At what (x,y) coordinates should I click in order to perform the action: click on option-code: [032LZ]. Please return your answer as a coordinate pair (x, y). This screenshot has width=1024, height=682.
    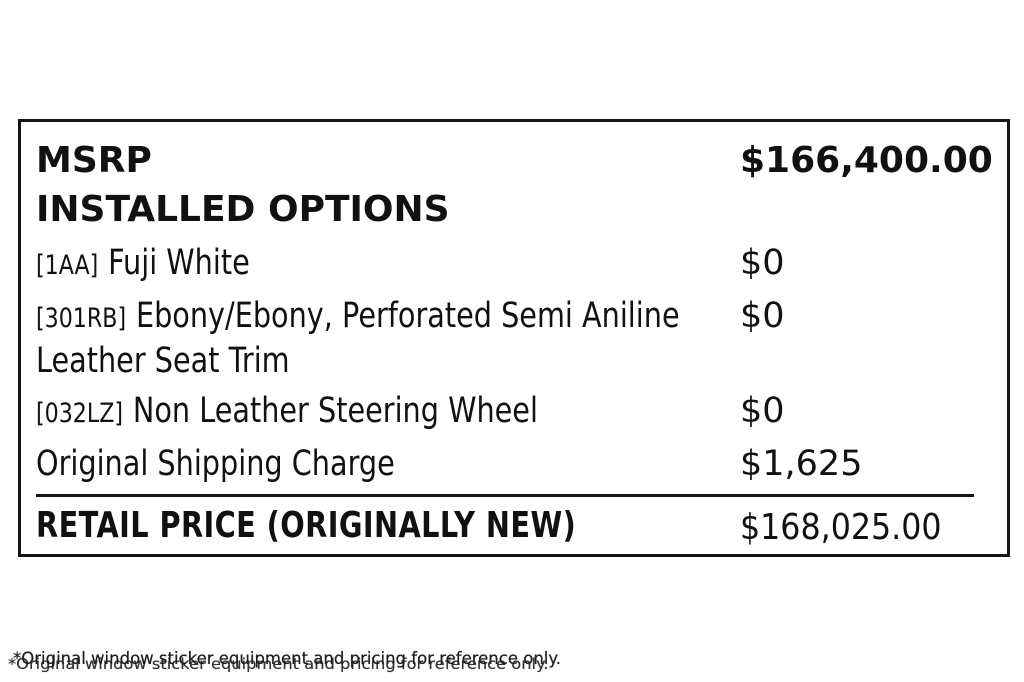
    Looking at the image, I should click on (80, 413).